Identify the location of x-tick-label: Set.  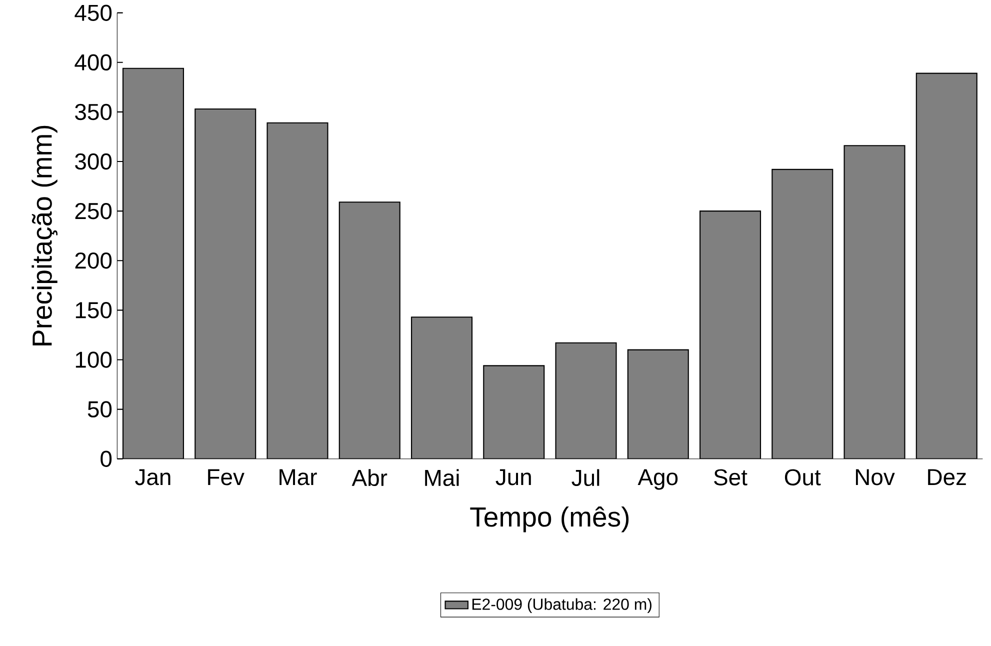
(731, 477).